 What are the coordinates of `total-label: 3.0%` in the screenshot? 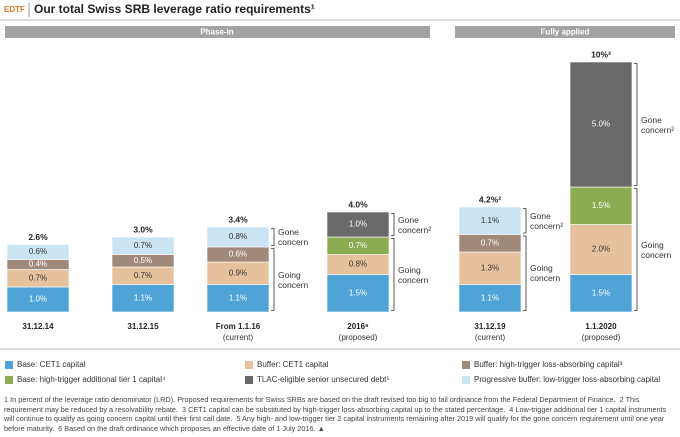 It's located at (143, 229).